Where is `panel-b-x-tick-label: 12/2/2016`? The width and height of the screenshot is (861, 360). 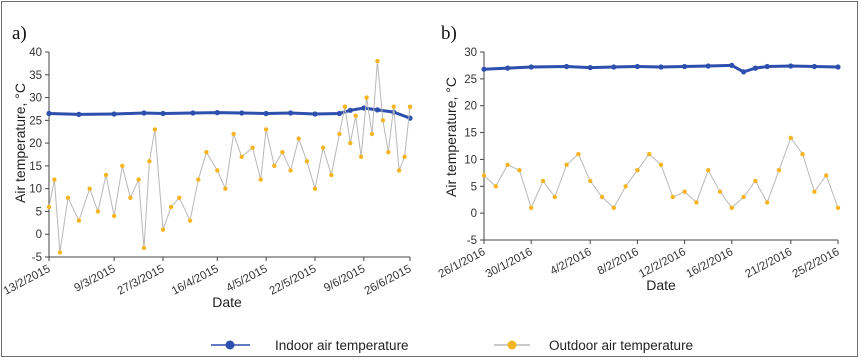 panel-b-x-tick-label: 12/2/2016 is located at coordinates (662, 263).